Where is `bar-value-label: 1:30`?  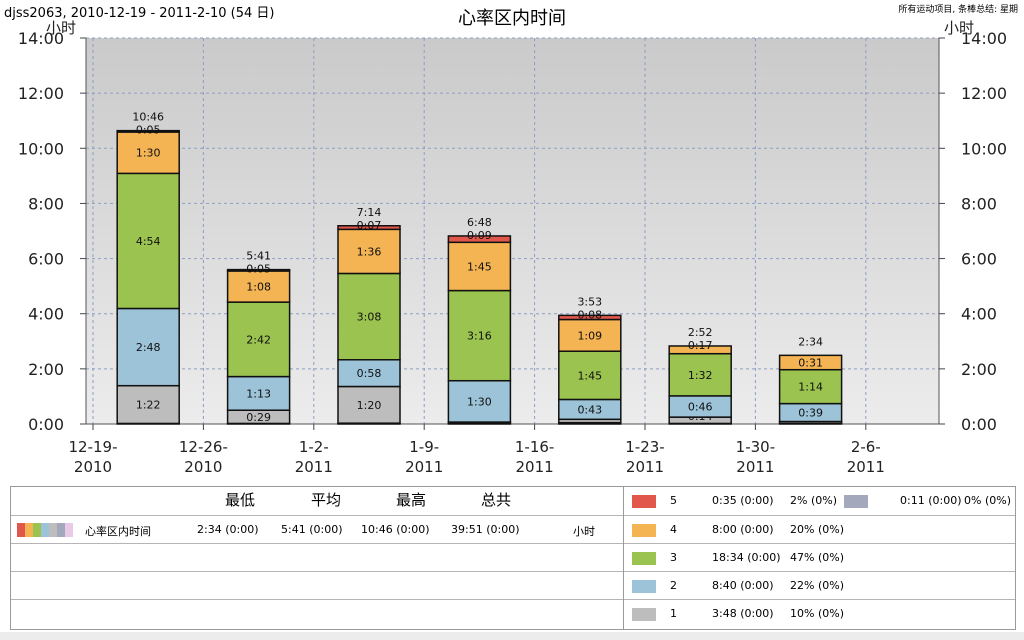 bar-value-label: 1:30 is located at coordinates (148, 153).